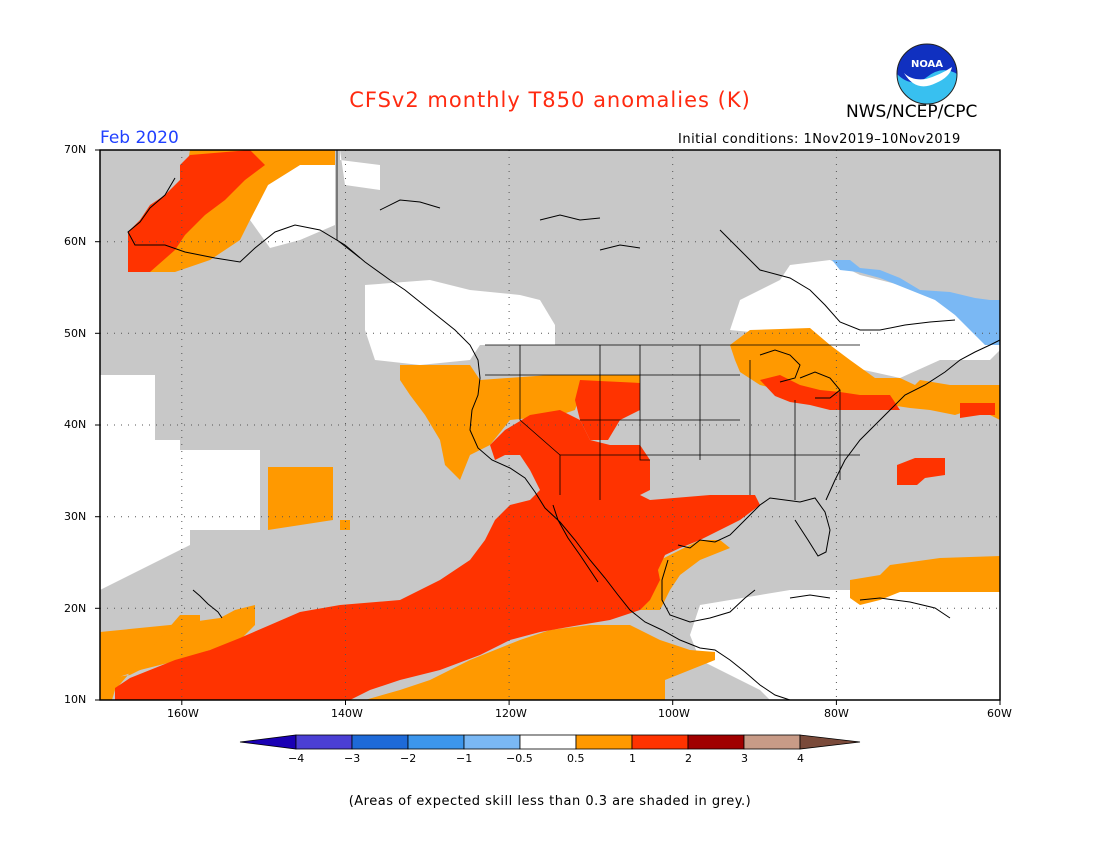  I want to click on legend-label: −3, so click(352, 758).